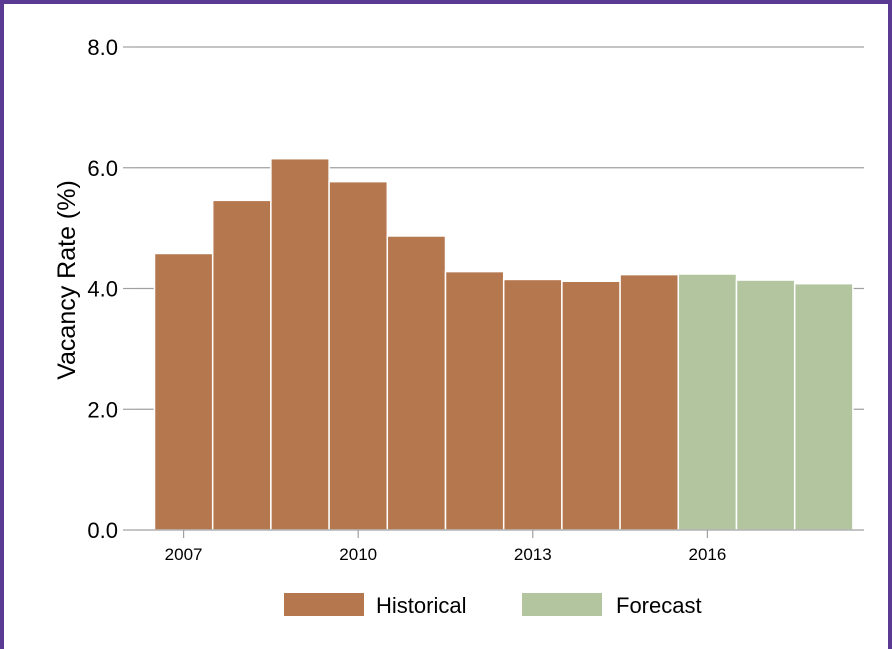 The height and width of the screenshot is (649, 892). Describe the element at coordinates (765, 405) in the screenshot. I see `bar-forecast-2017` at that location.